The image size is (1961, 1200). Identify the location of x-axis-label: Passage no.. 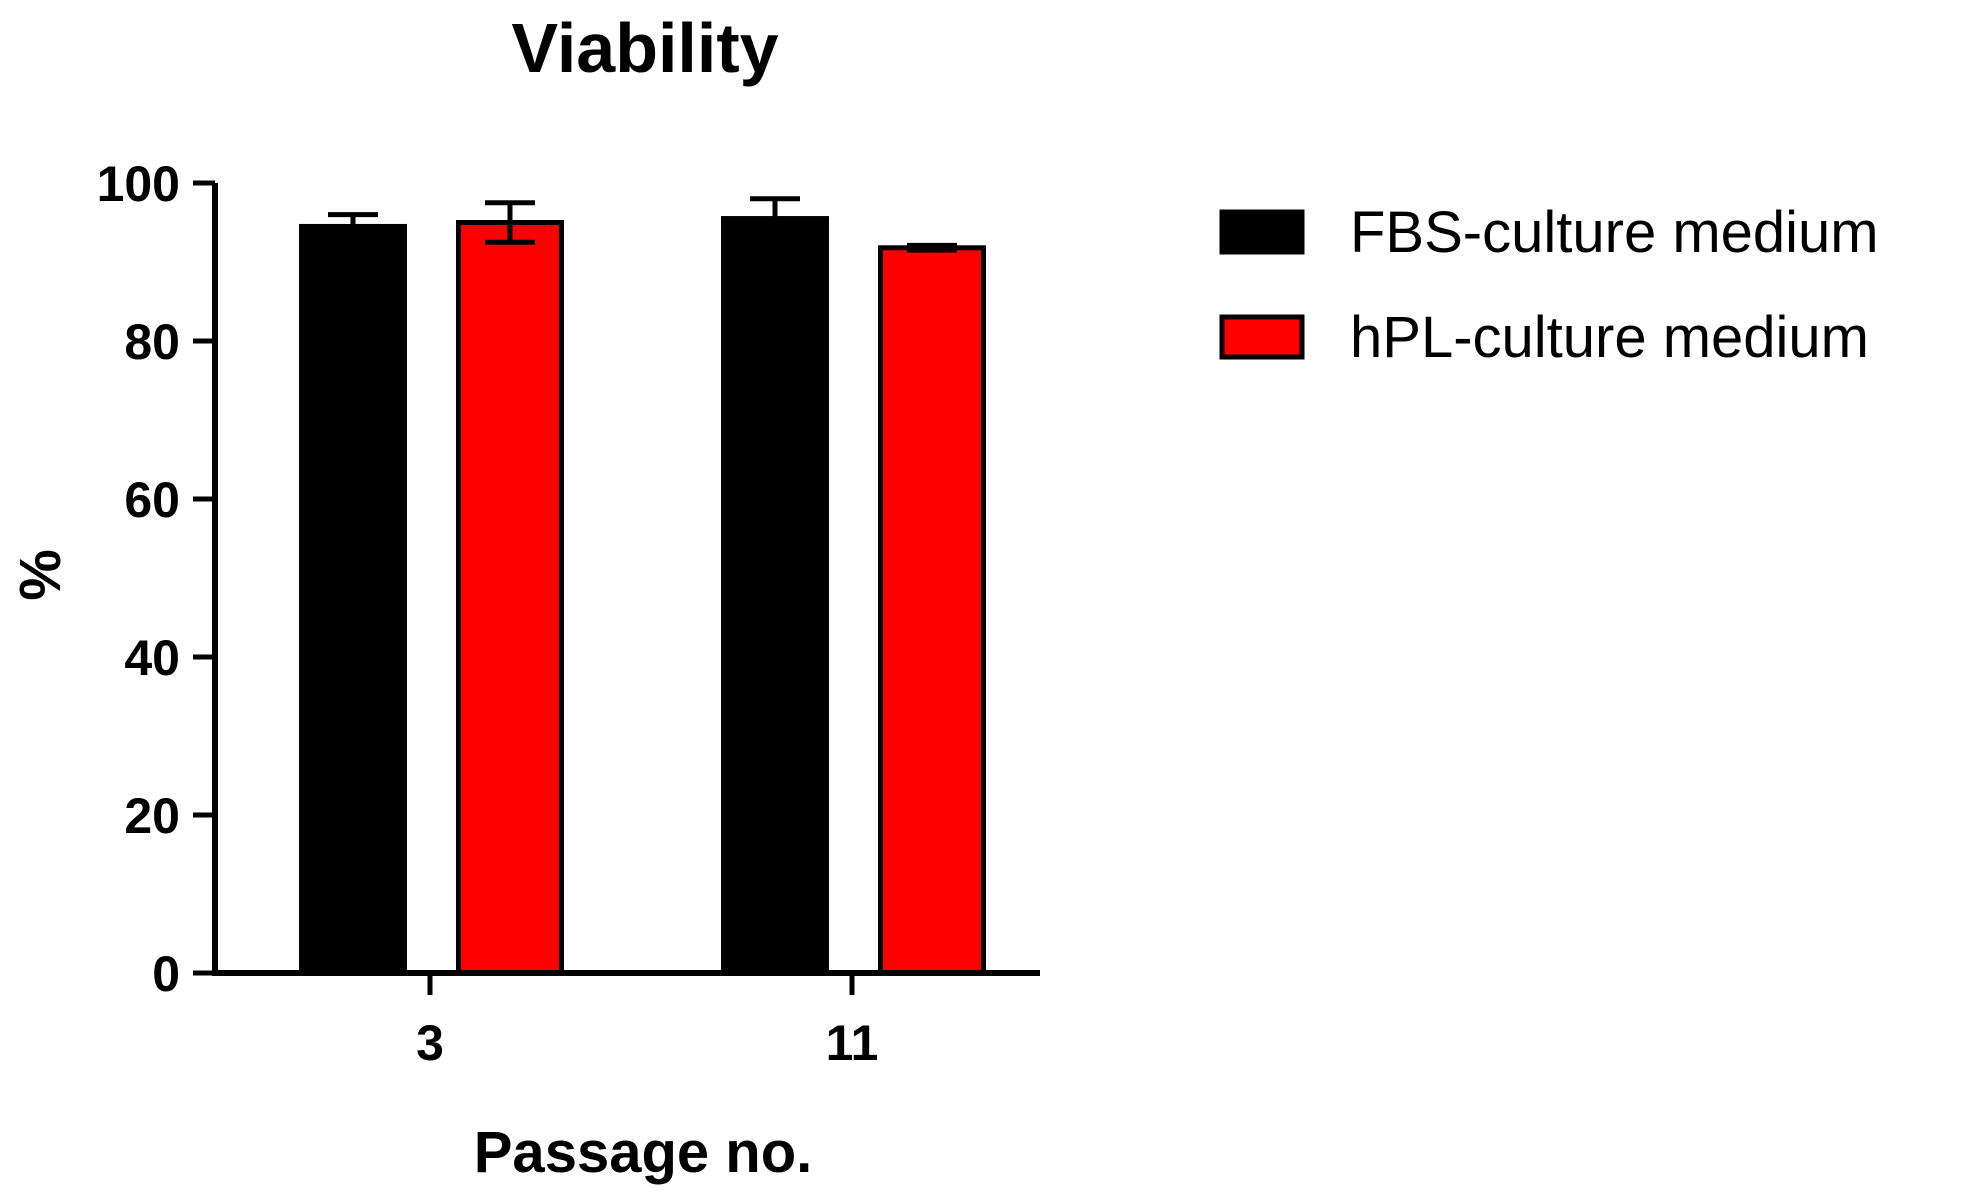
(643, 1152).